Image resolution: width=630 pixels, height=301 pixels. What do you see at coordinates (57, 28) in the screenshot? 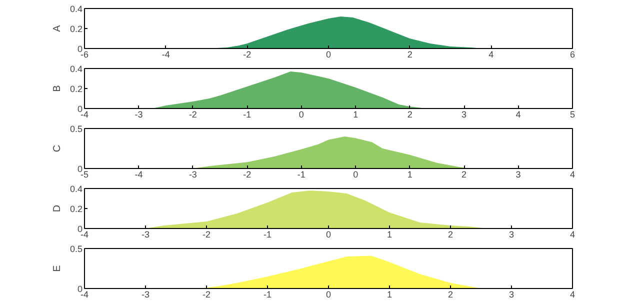
I see `y-axis-title: A` at bounding box center [57, 28].